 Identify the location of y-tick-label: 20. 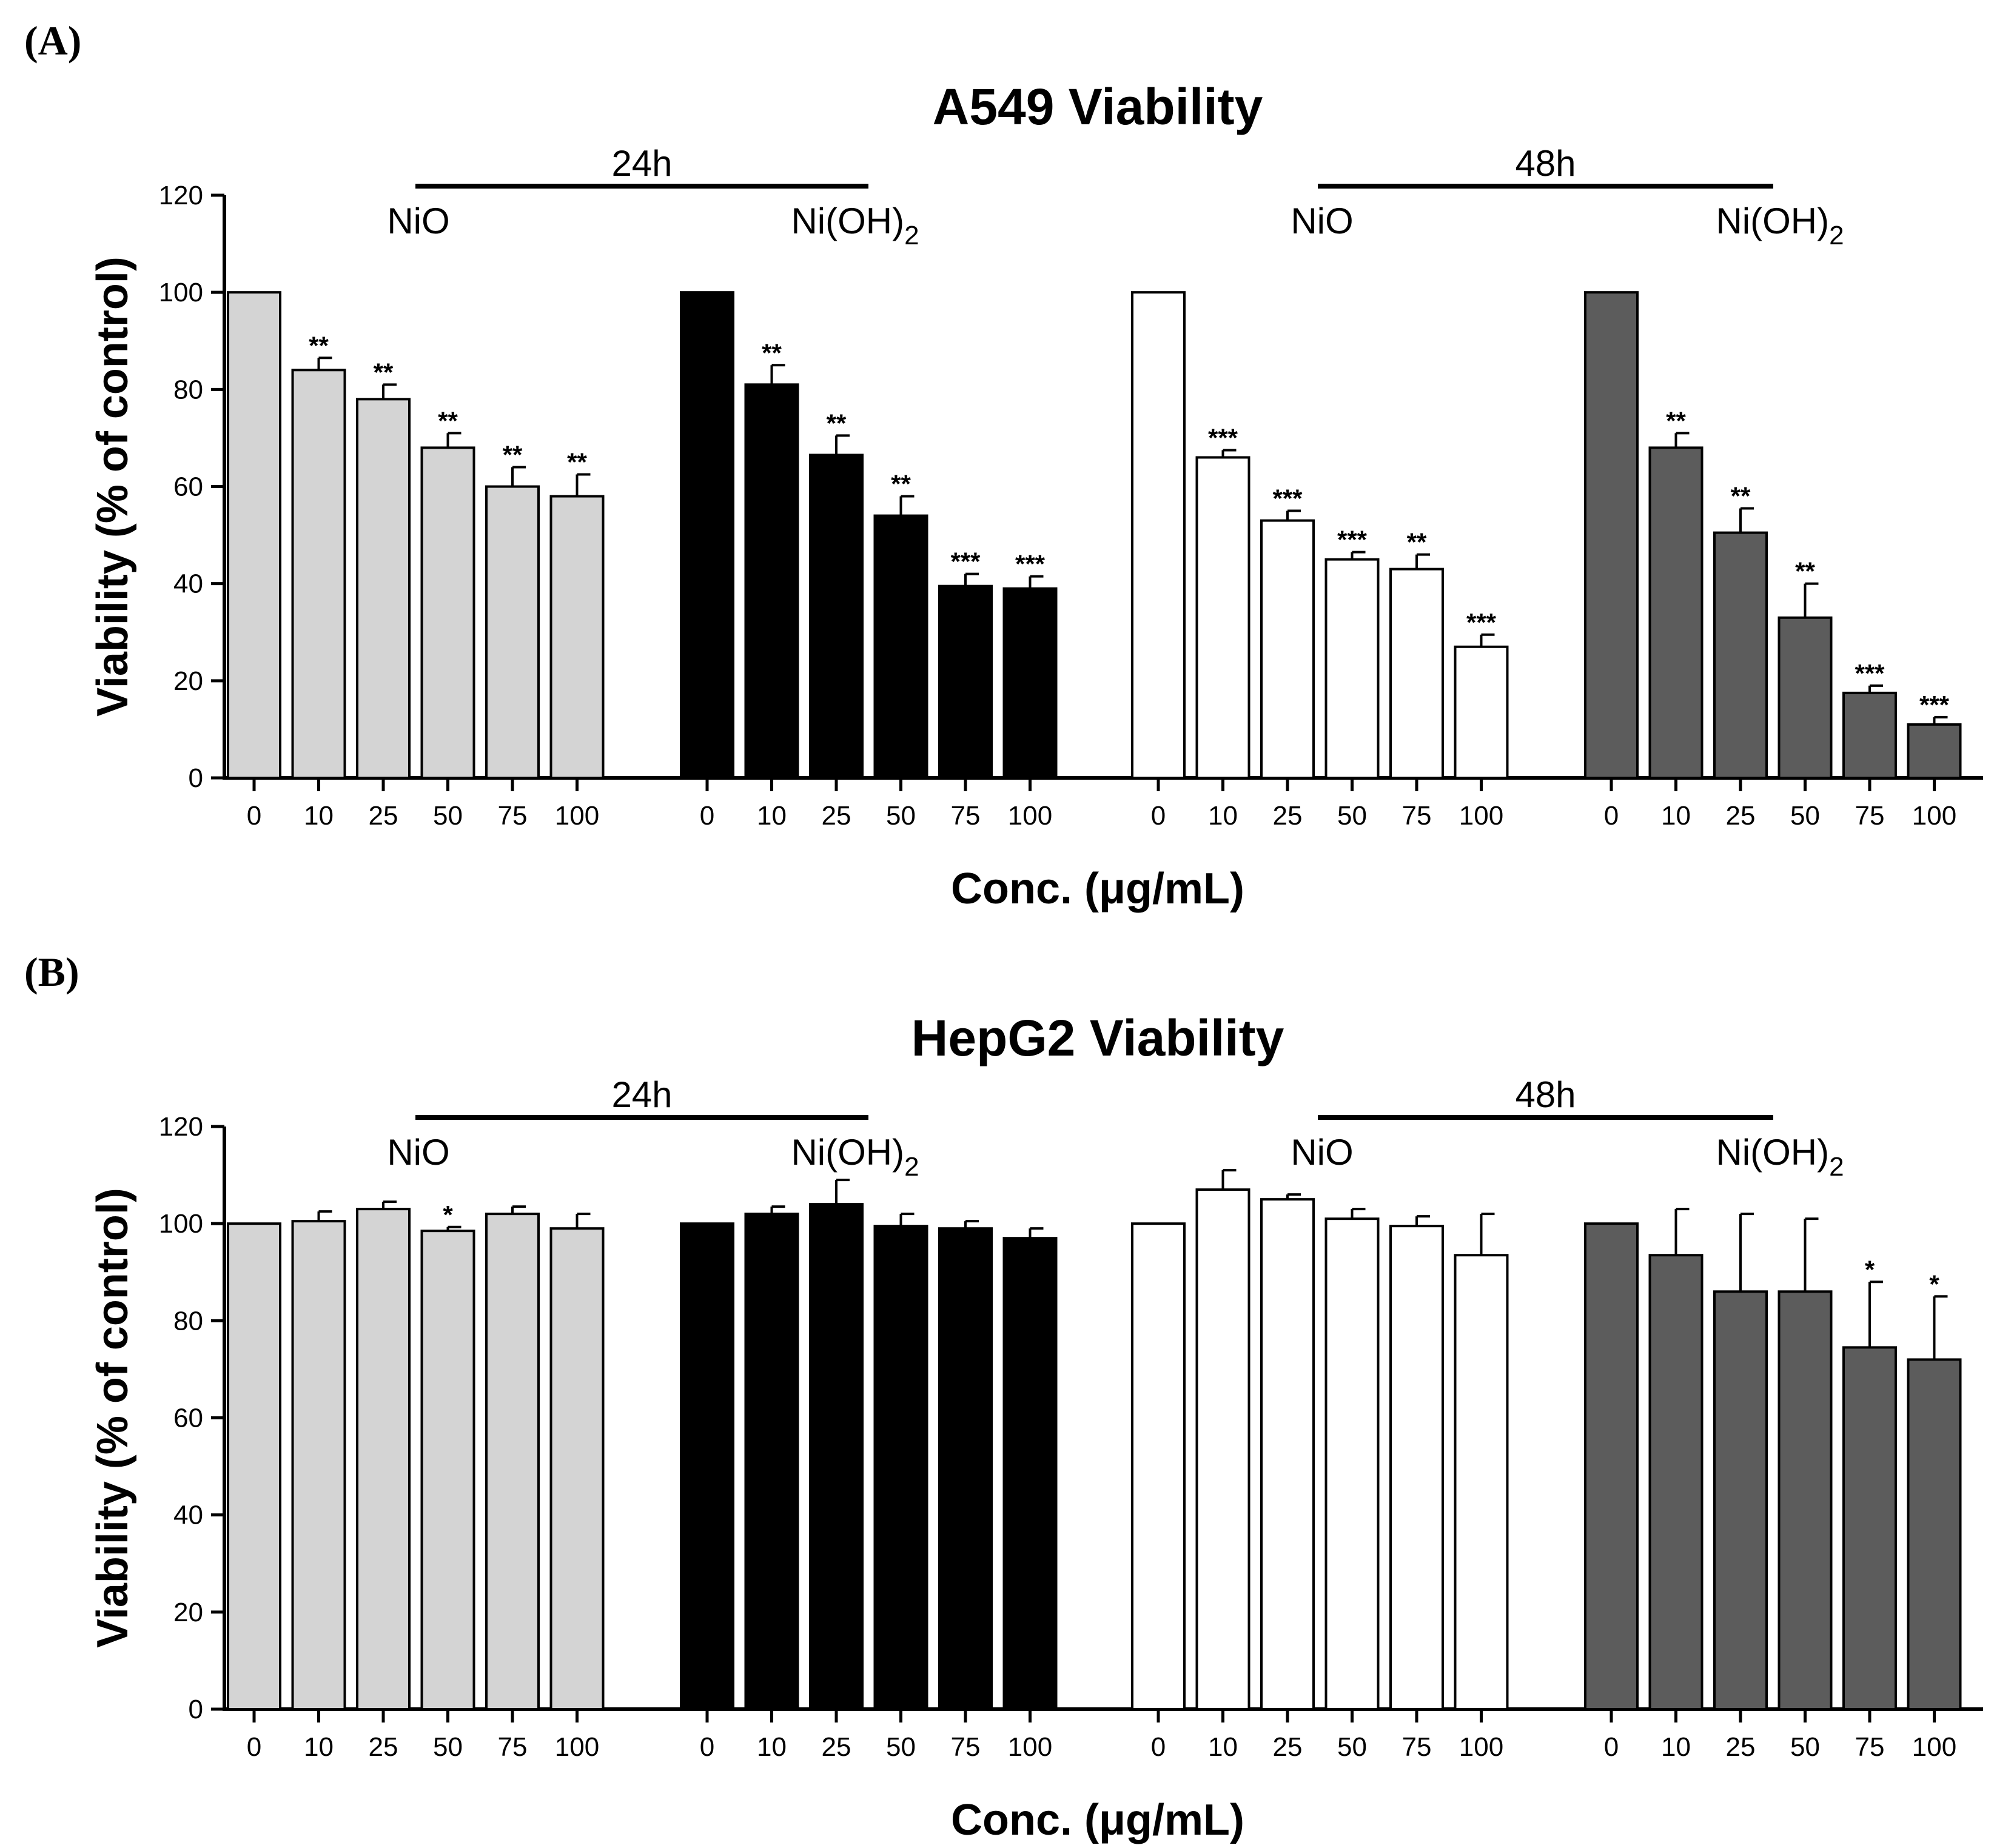
(188, 681).